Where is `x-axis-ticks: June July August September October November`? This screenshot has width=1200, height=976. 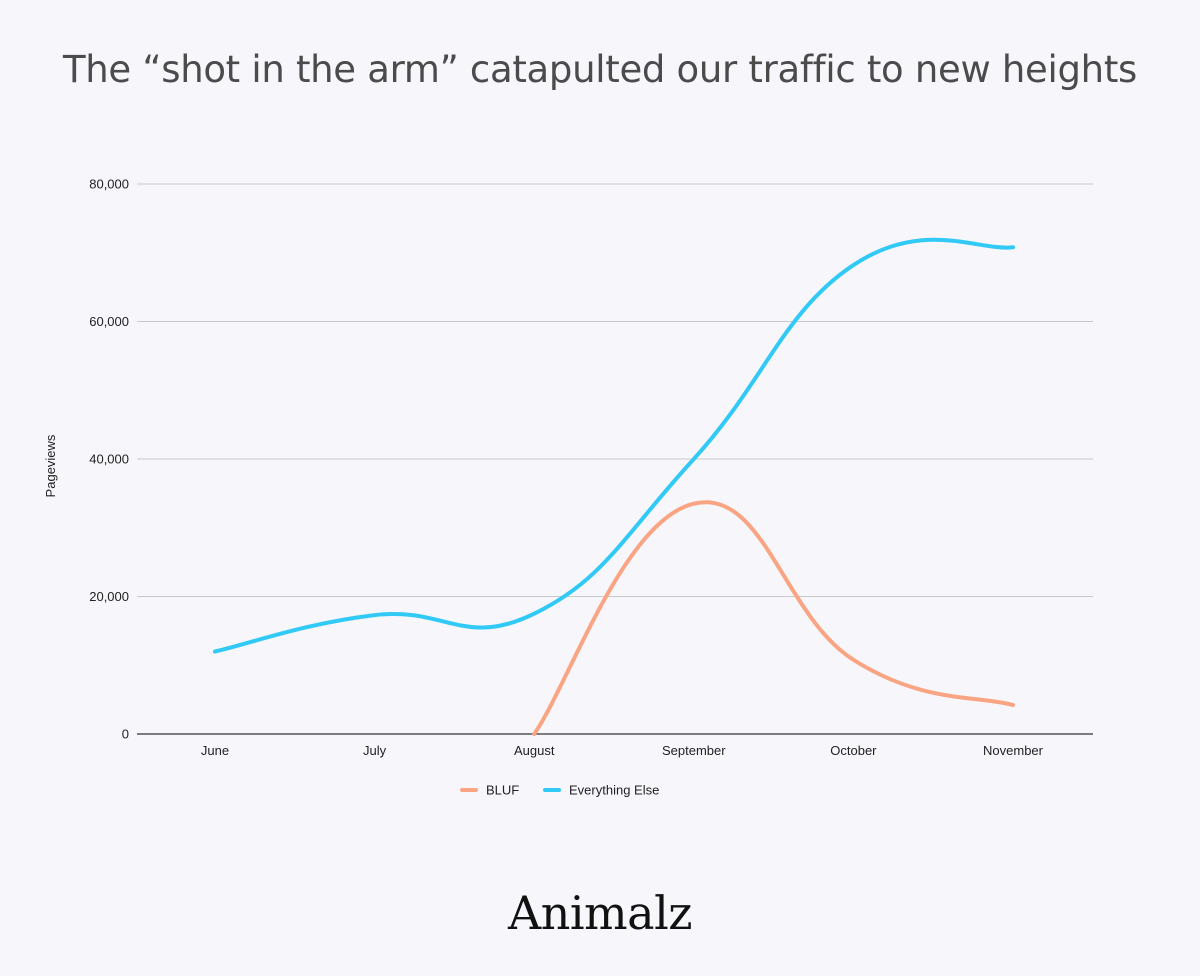
x-axis-ticks: June July August September October November is located at coordinates (622, 750).